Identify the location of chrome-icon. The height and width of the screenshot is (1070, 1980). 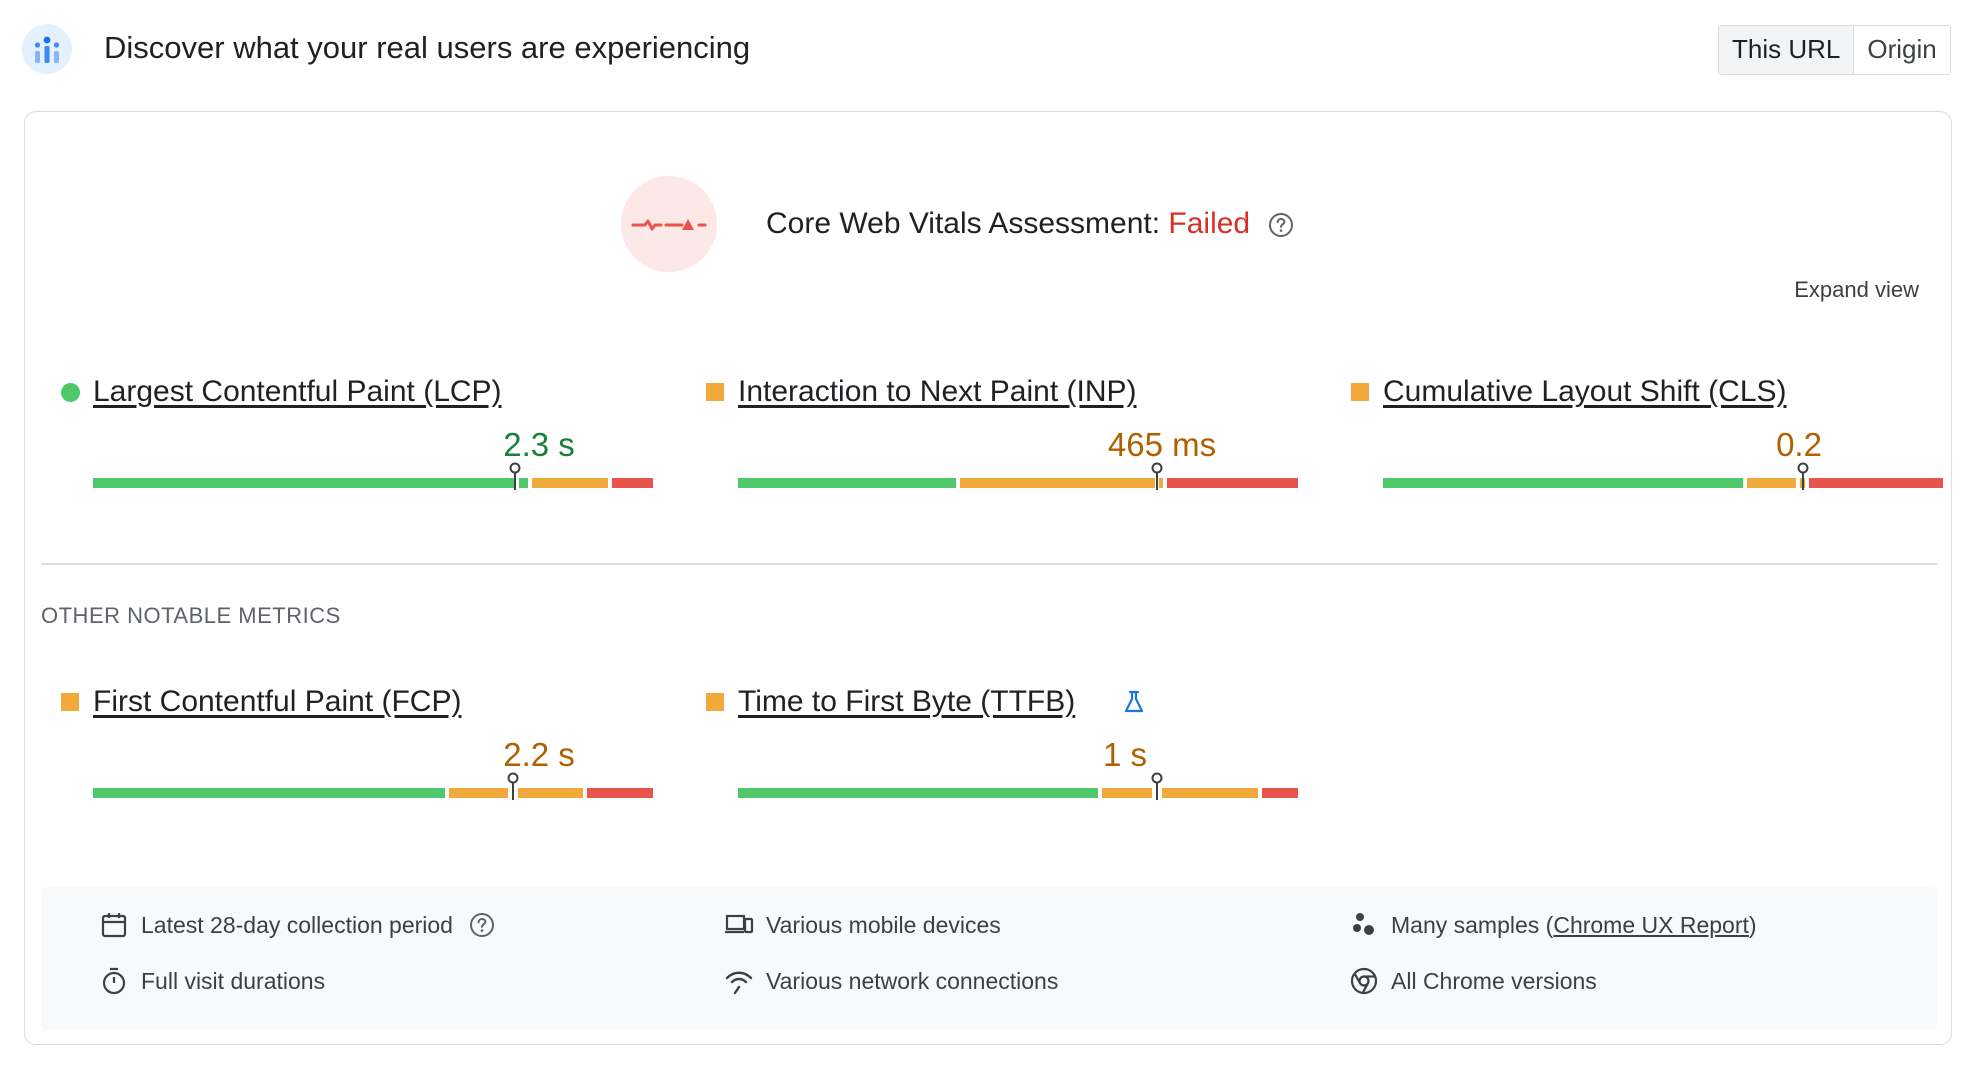
(1364, 981).